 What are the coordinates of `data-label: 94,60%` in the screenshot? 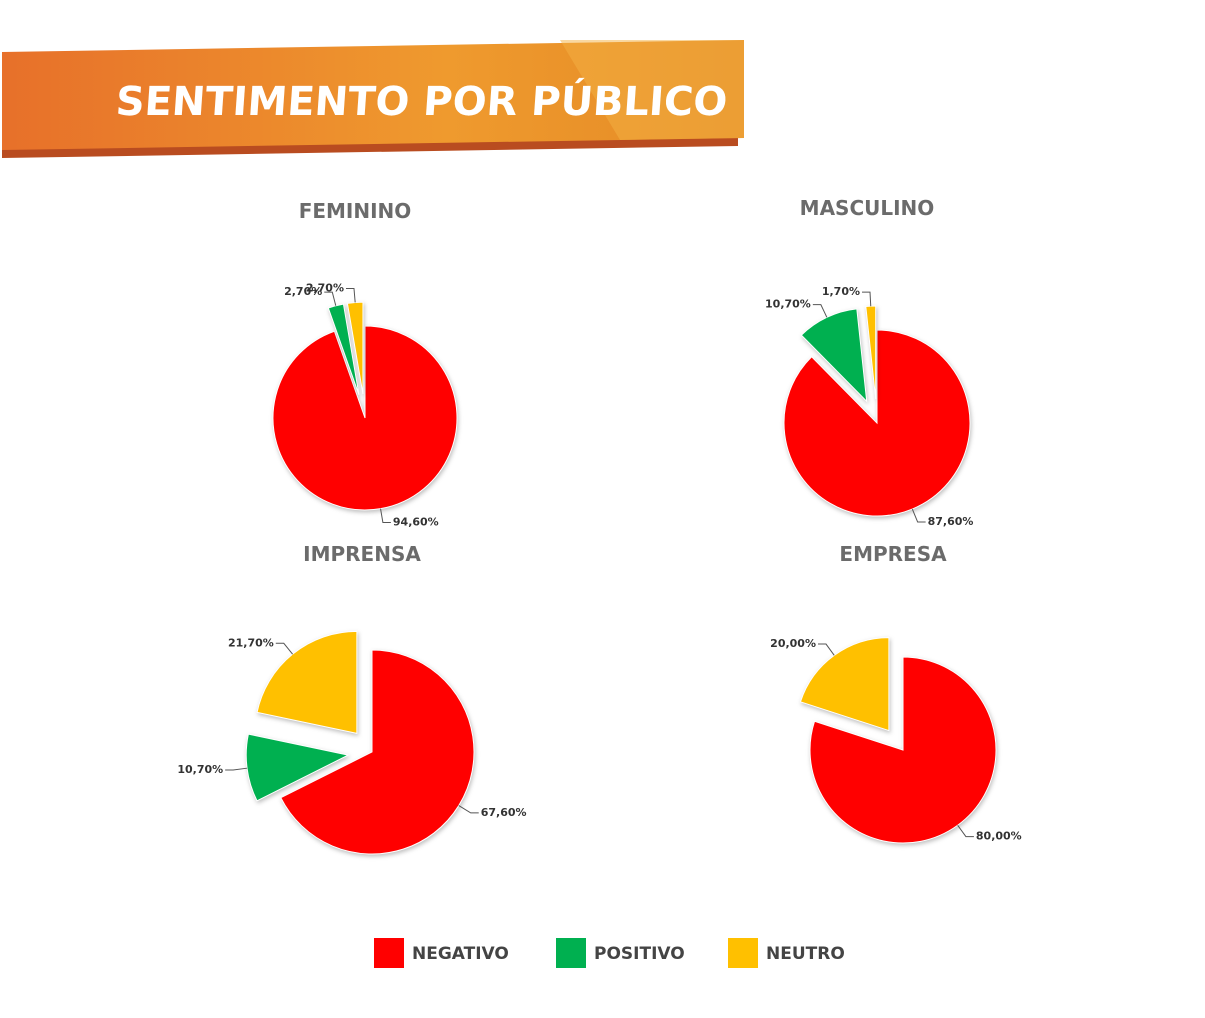 It's located at (416, 521).